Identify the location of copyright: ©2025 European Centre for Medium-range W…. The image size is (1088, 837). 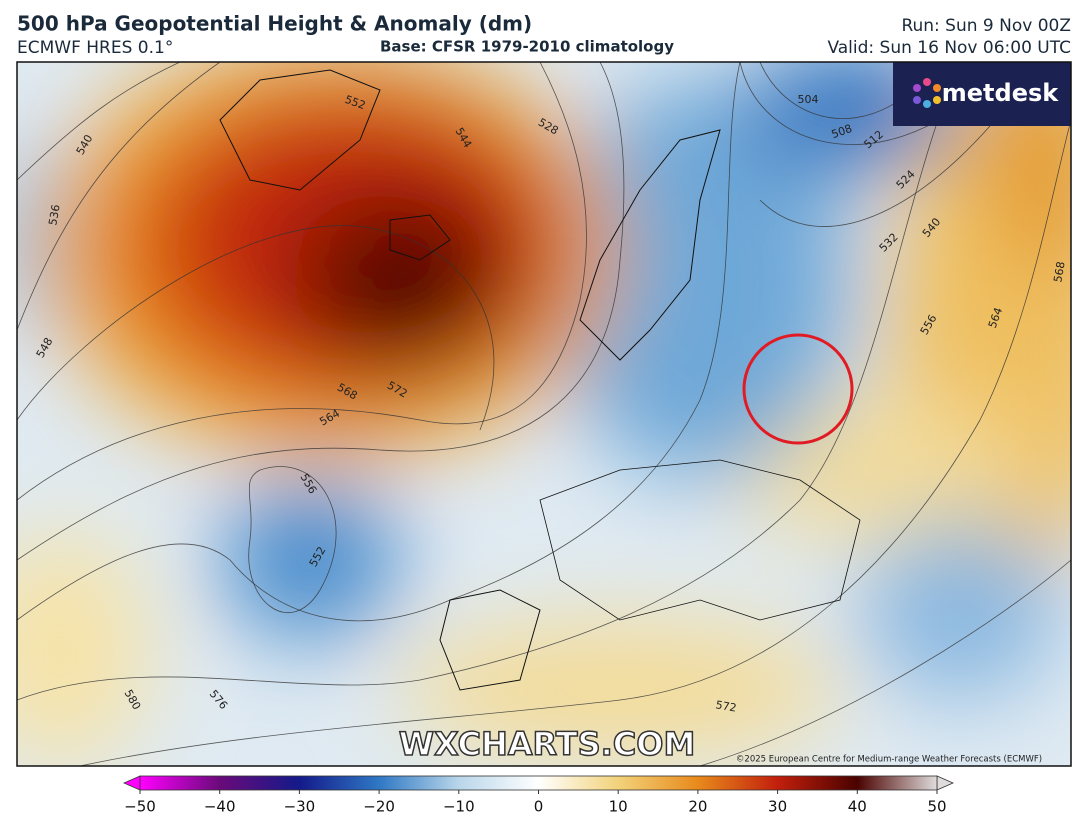
(889, 760).